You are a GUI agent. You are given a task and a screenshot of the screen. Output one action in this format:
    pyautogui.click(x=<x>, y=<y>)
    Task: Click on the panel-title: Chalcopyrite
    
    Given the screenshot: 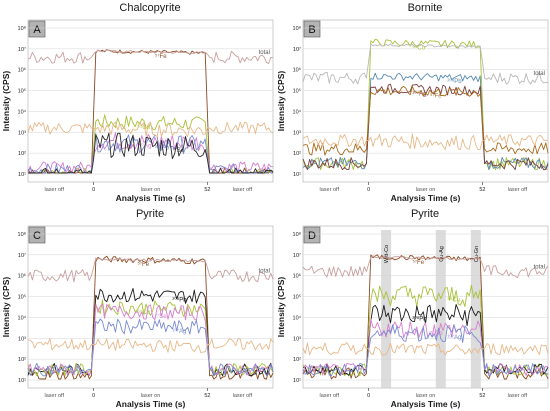 What is the action you would take?
    pyautogui.click(x=149, y=8)
    